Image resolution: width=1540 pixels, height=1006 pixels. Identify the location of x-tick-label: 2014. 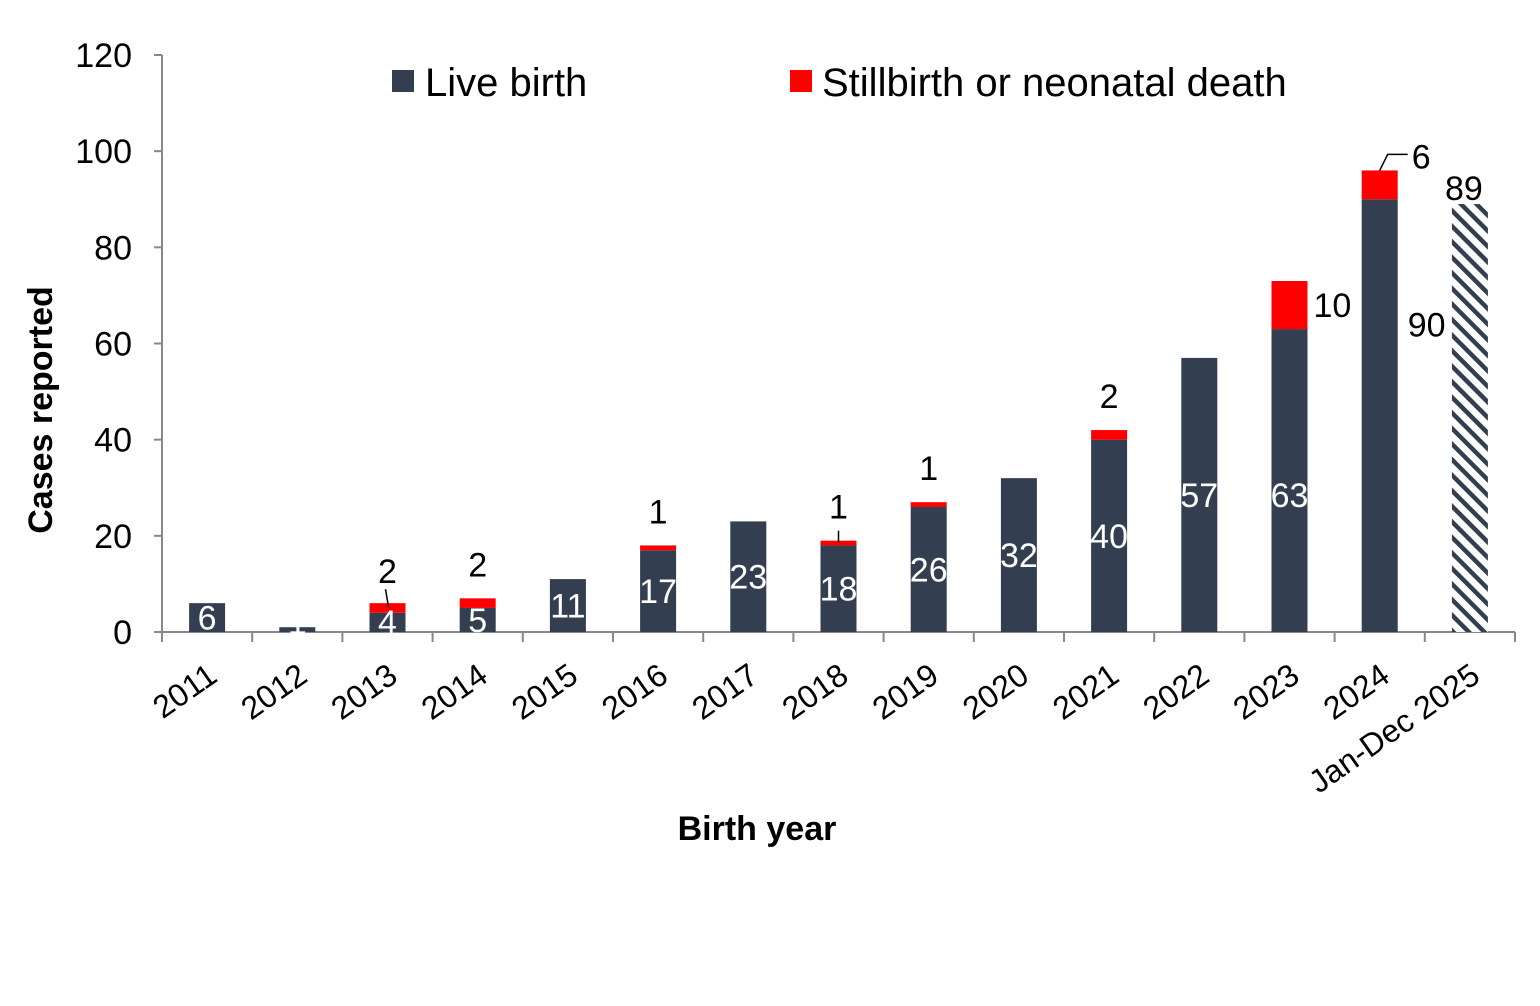
(454, 691).